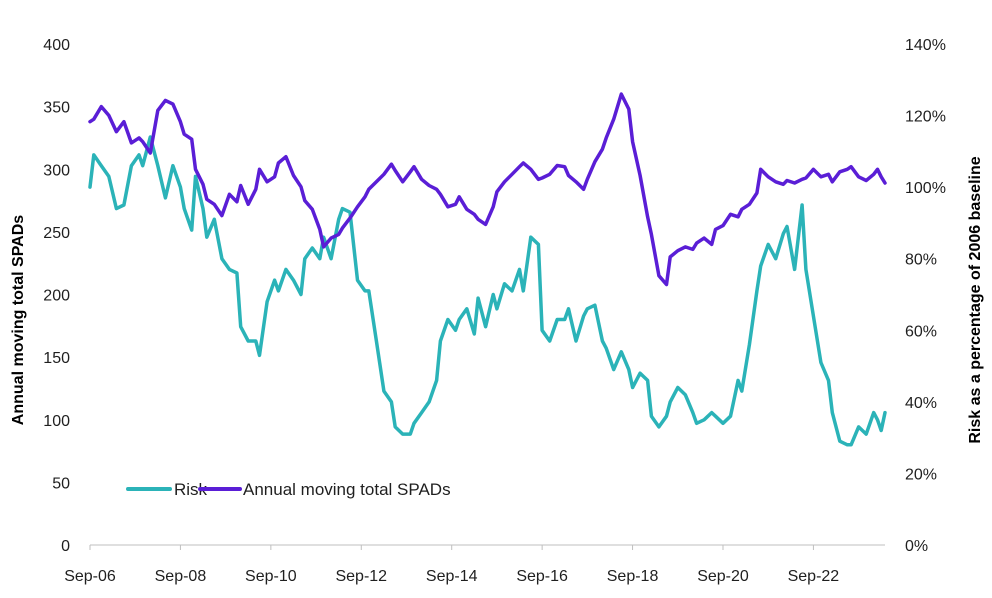  Describe the element at coordinates (921, 403) in the screenshot. I see `right-y-tick-label: 40%` at that location.